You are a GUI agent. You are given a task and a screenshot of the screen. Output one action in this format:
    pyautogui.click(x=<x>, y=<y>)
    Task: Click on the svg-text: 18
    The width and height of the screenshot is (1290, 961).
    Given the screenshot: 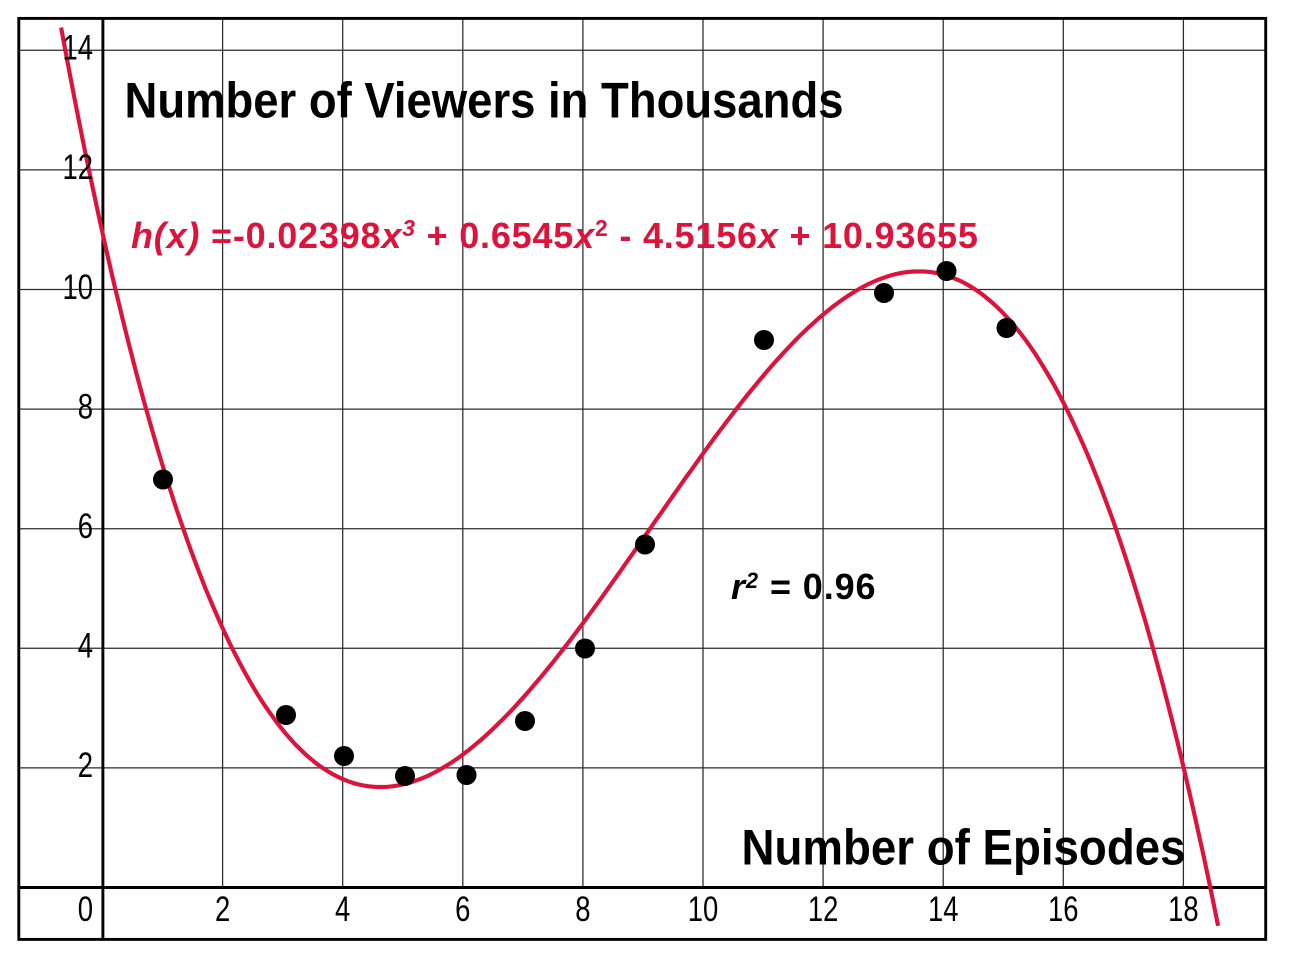 What is the action you would take?
    pyautogui.click(x=1183, y=909)
    